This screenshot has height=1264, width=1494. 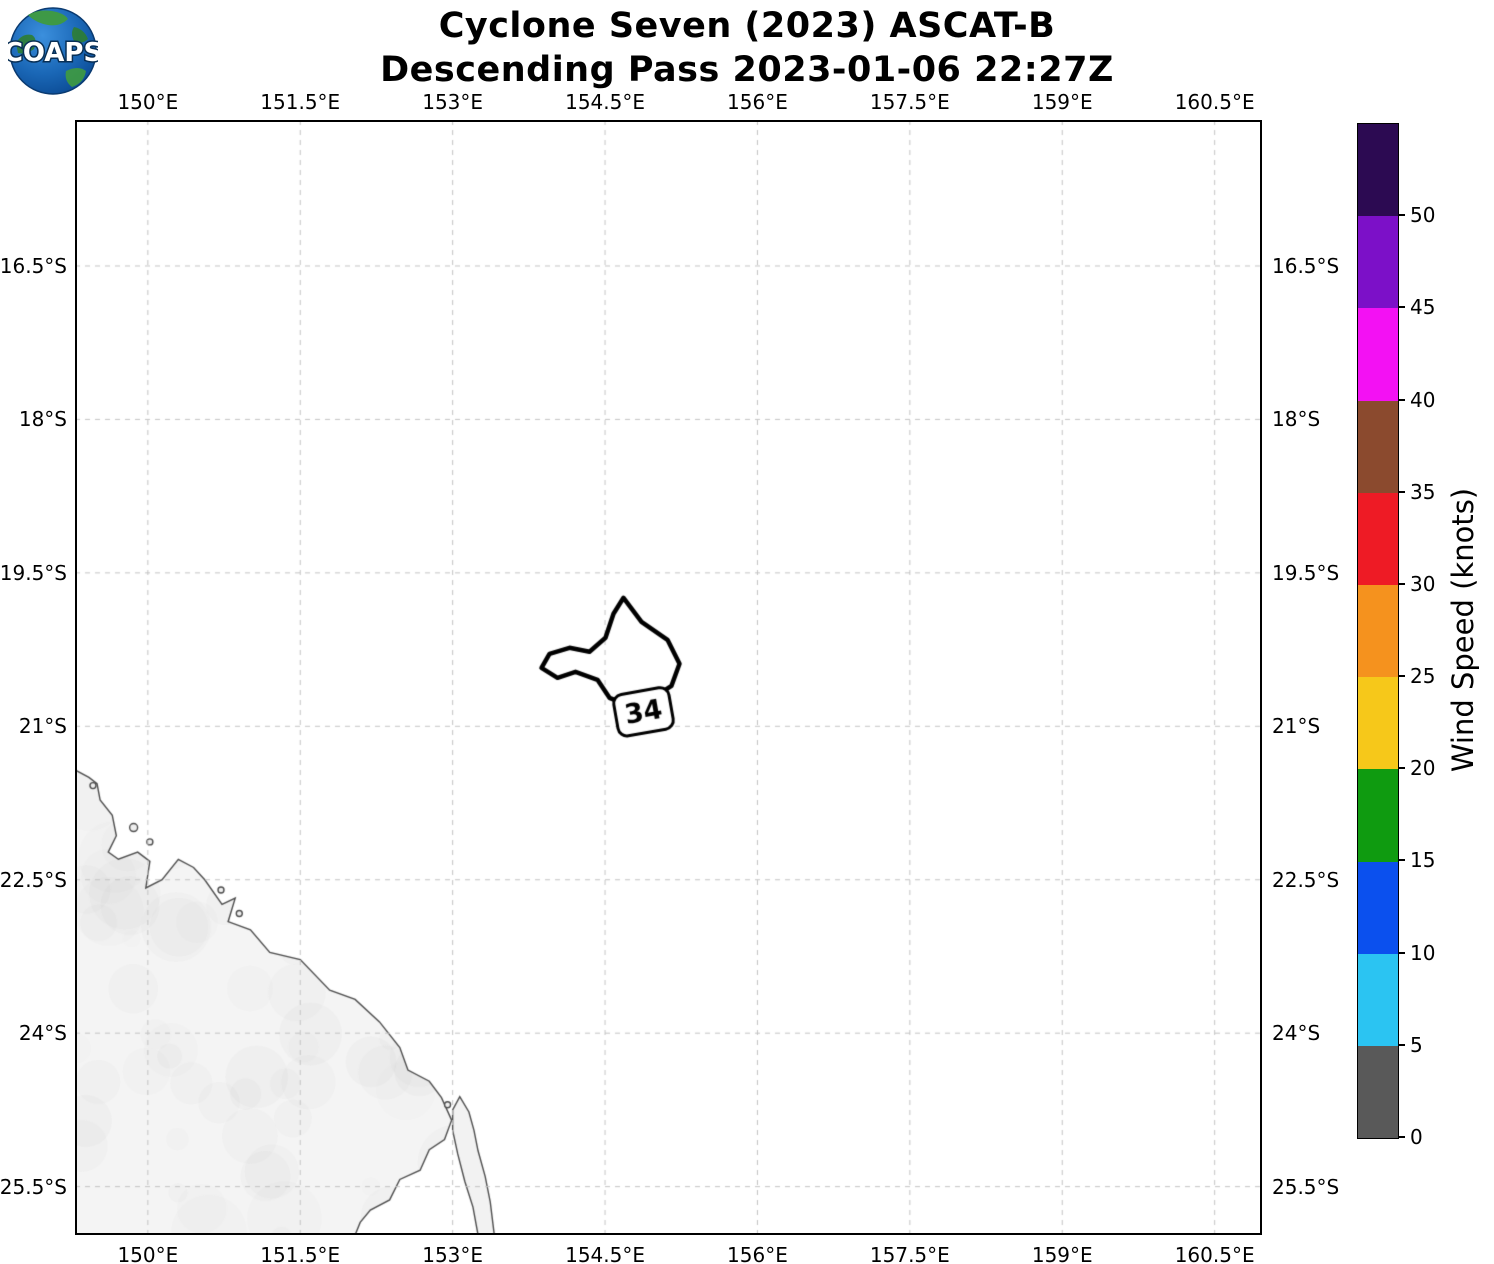 I want to click on colorbar-tick-label: 35, so click(x=1423, y=491).